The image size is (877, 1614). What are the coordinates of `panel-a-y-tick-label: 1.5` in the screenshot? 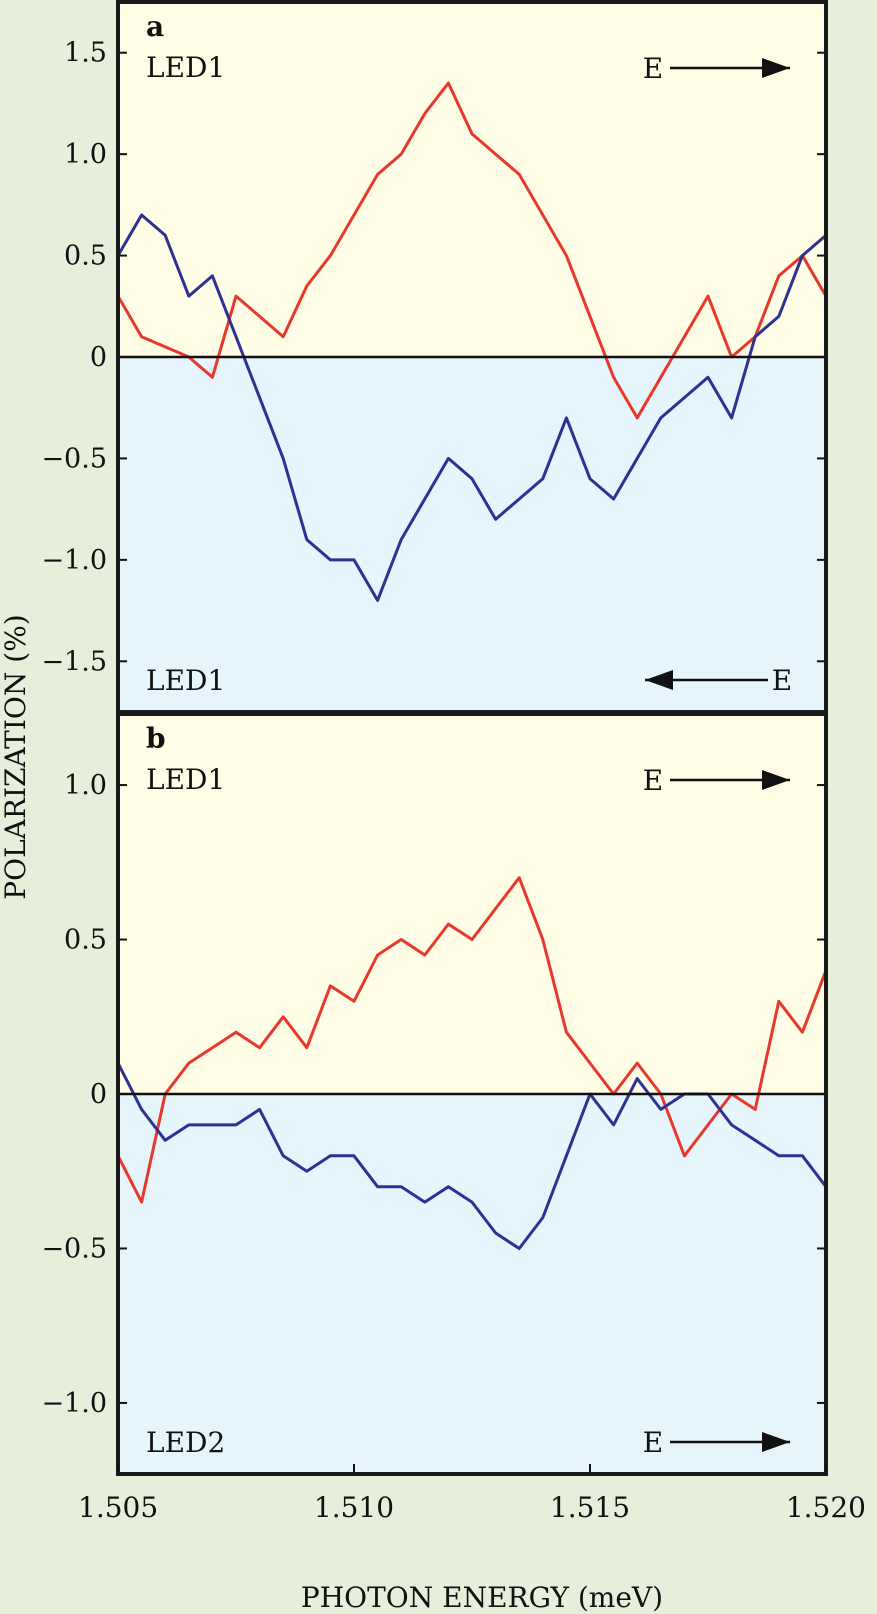 It's located at (85, 53).